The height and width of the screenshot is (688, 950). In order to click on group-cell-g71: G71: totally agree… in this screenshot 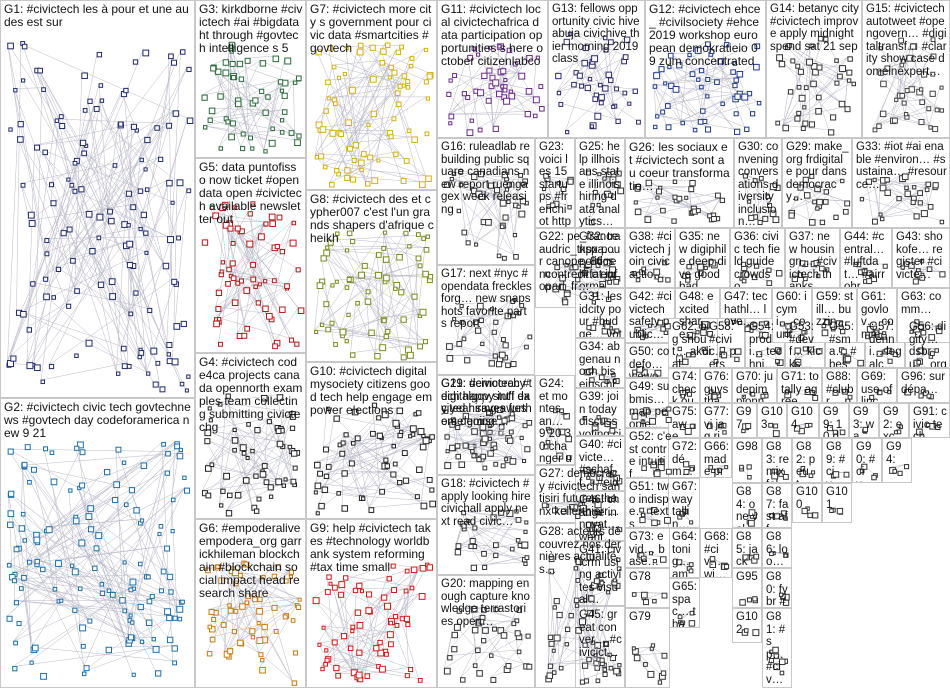, I will do `click(799, 385)`.